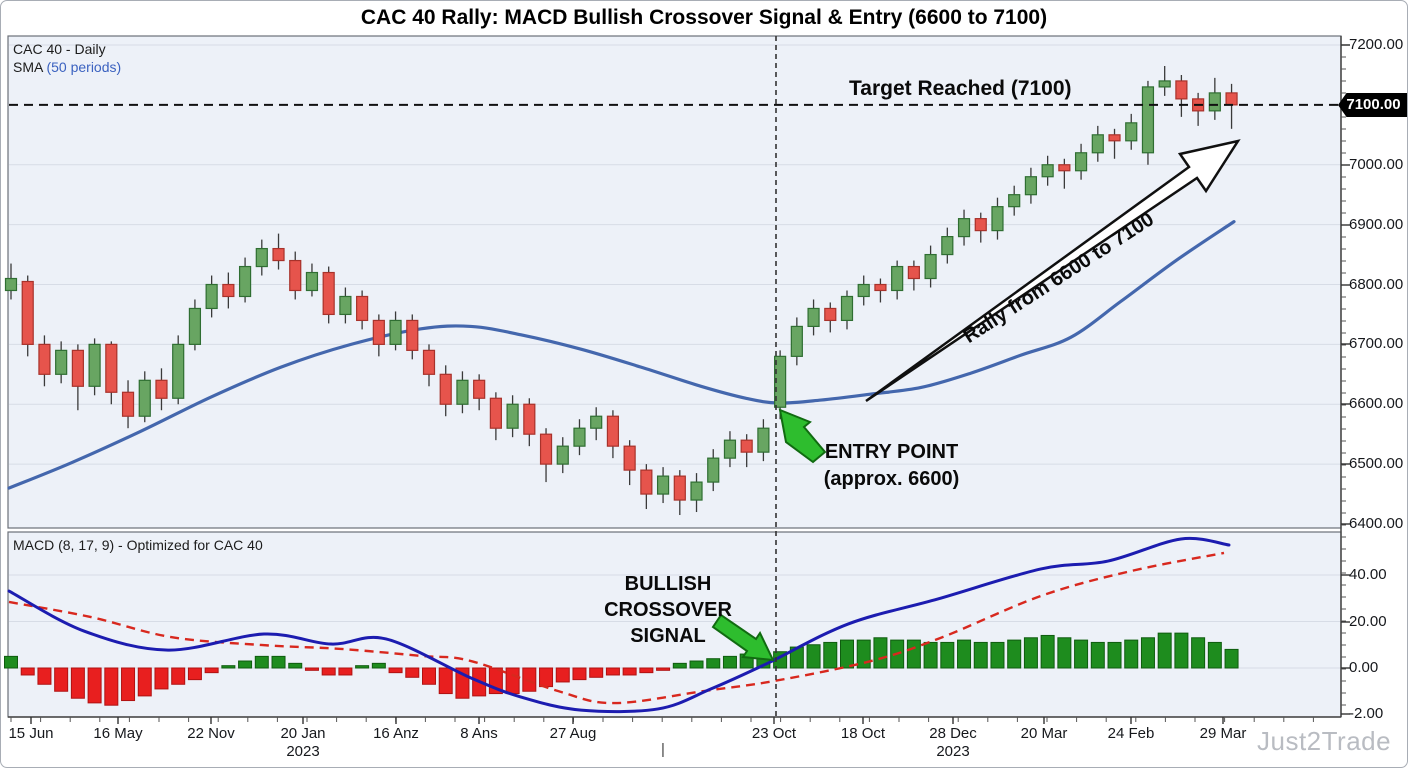 Image resolution: width=1408 pixels, height=768 pixels. I want to click on price-axis-label: 6400.00, so click(1376, 523).